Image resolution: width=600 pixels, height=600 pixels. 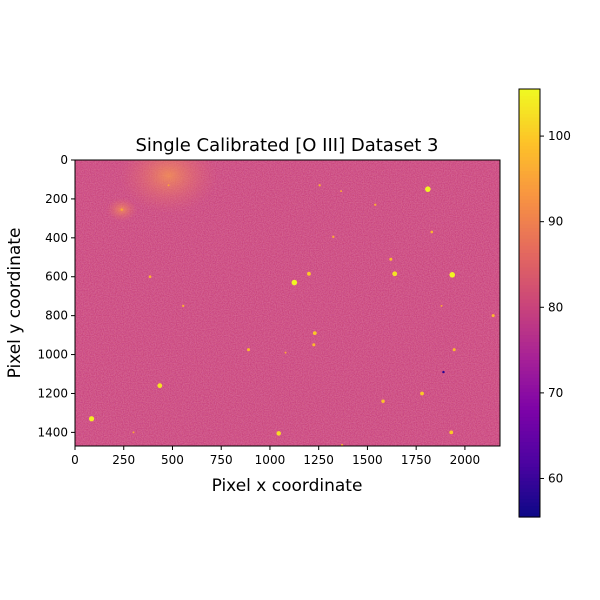 What do you see at coordinates (287, 486) in the screenshot?
I see `x-axis-label: Pixel x coordinate` at bounding box center [287, 486].